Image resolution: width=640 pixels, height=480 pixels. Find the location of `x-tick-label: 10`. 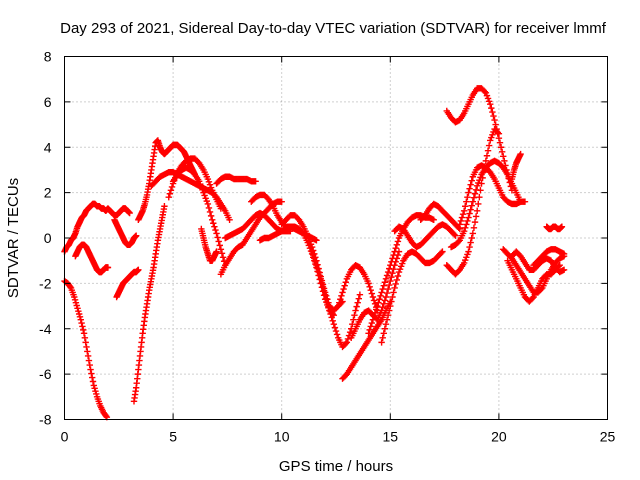

x-tick-label: 10 is located at coordinates (282, 437).